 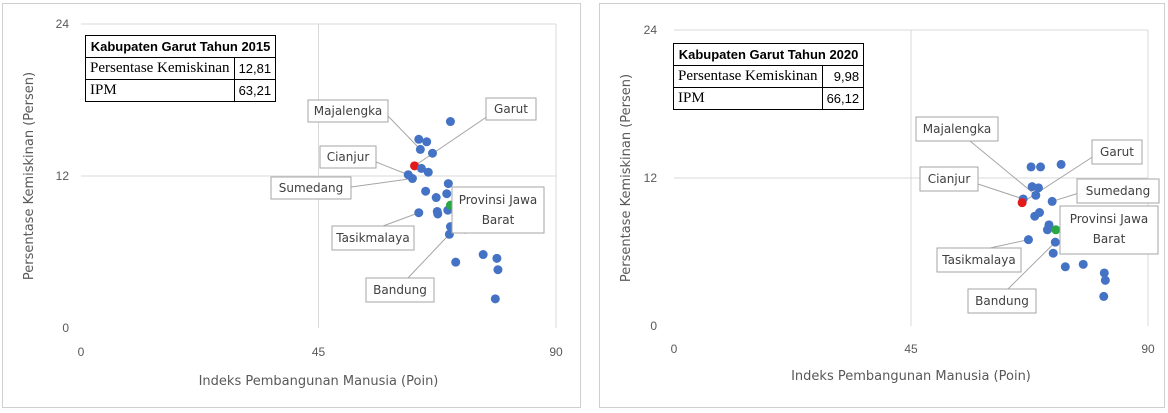 I want to click on callout-label: Cianjur, so click(x=949, y=179).